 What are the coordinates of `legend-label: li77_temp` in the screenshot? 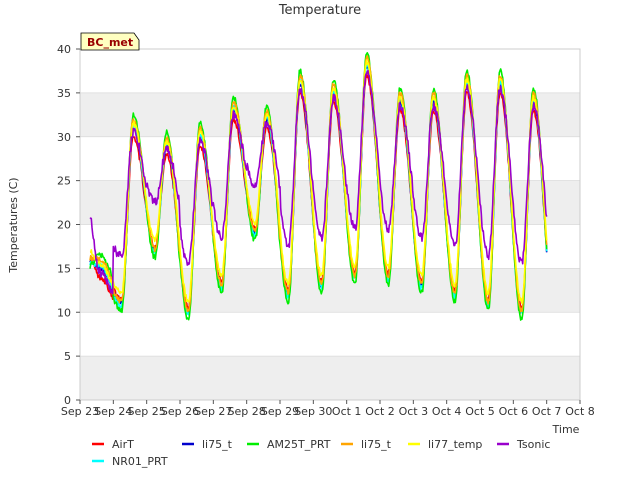 It's located at (455, 444).